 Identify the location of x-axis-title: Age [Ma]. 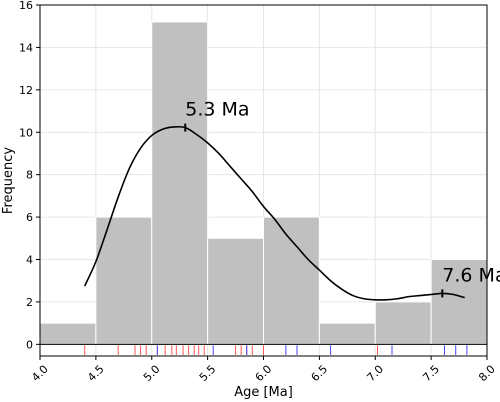
(263, 392).